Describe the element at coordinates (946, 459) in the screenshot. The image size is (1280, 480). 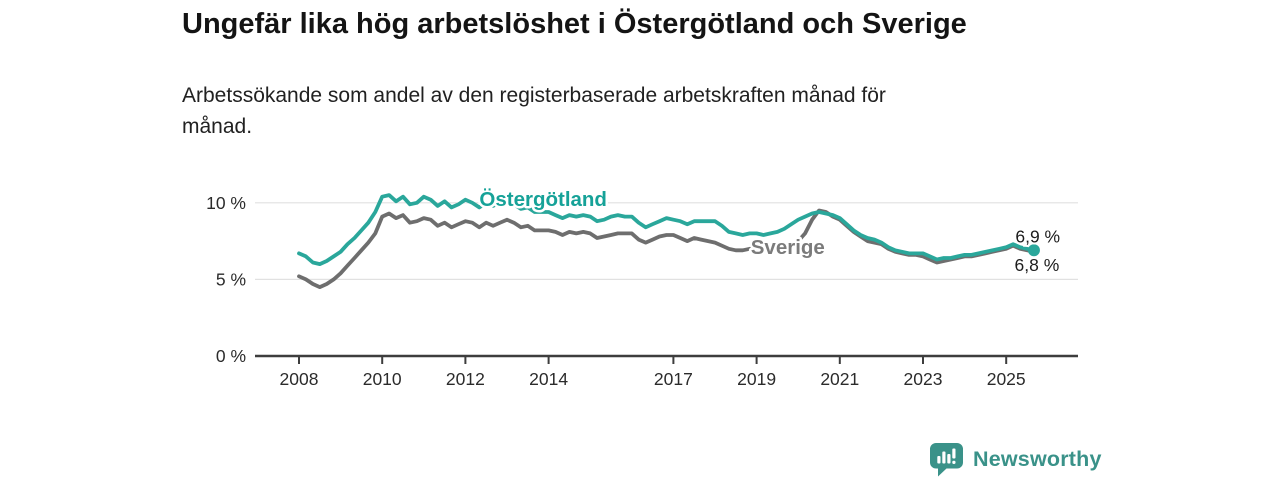
I see `newsworthy-bubble-chart-icon` at that location.